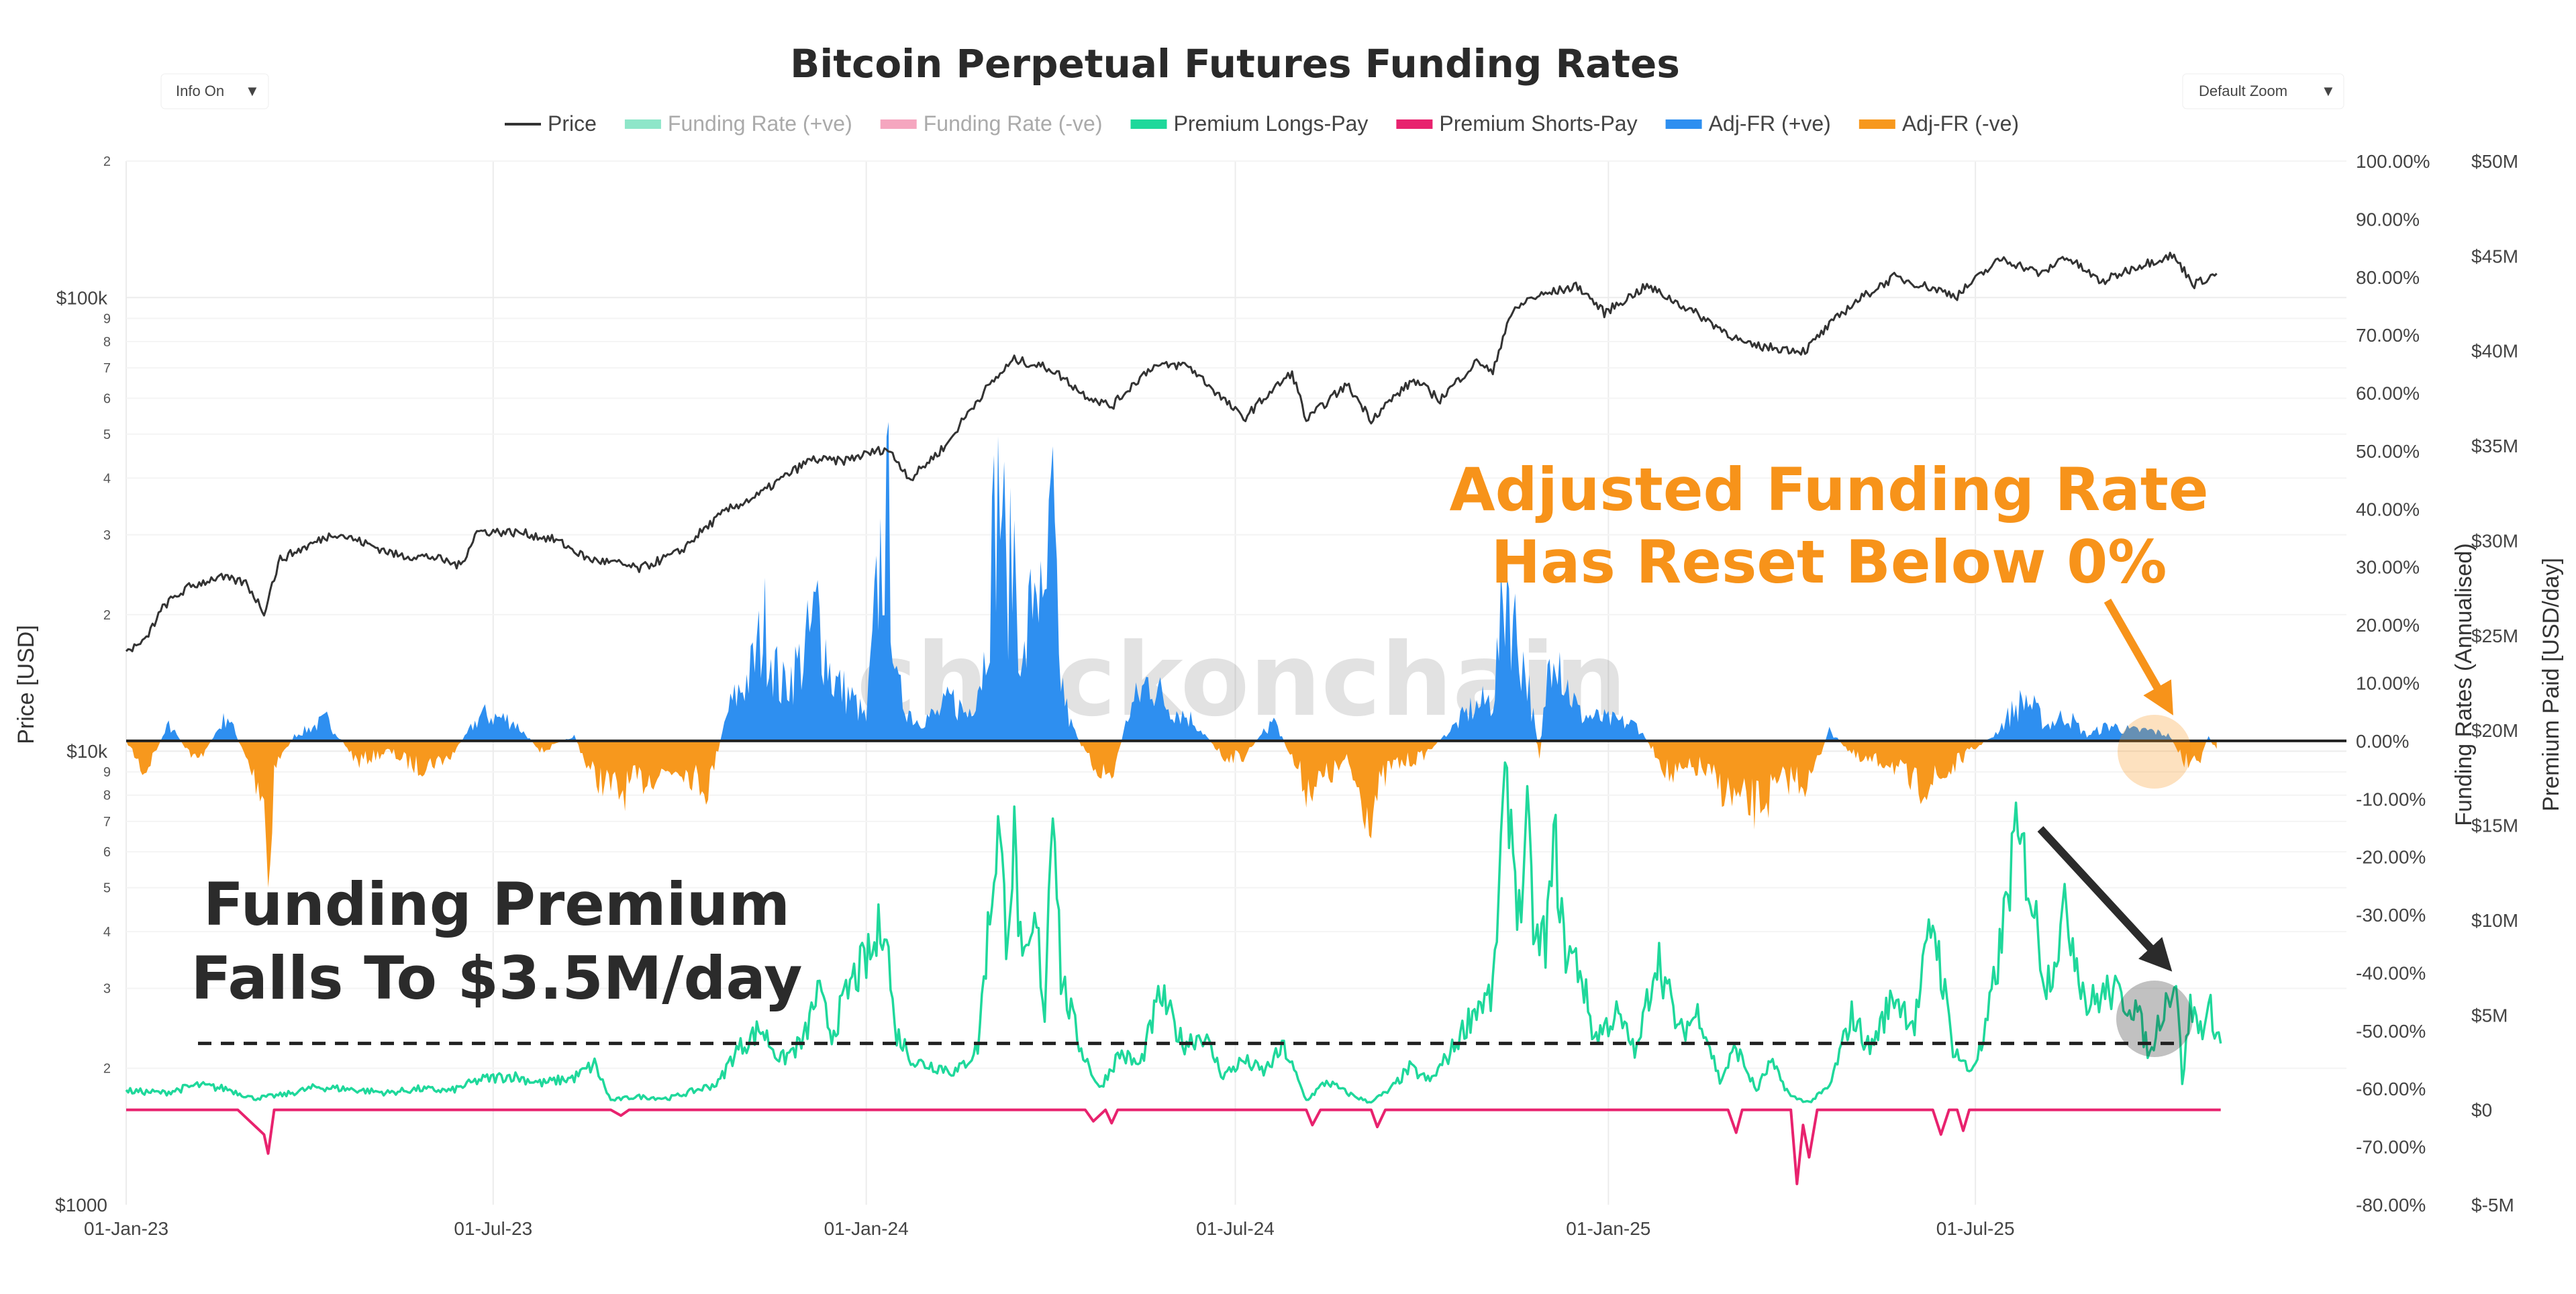 This screenshot has height=1294, width=2576. Describe the element at coordinates (2551, 684) in the screenshot. I see `premium-axis-title: Premium Paid [USD/day]` at that location.